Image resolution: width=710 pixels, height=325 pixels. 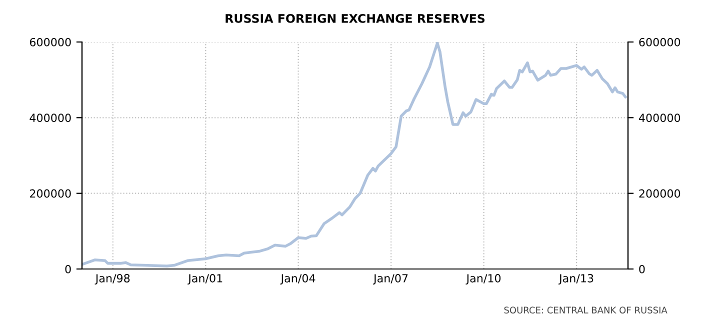 What do you see at coordinates (355, 18) in the screenshot?
I see `chart-title: RUSSIA FOREIGN EXCHANGE RESERVES` at bounding box center [355, 18].